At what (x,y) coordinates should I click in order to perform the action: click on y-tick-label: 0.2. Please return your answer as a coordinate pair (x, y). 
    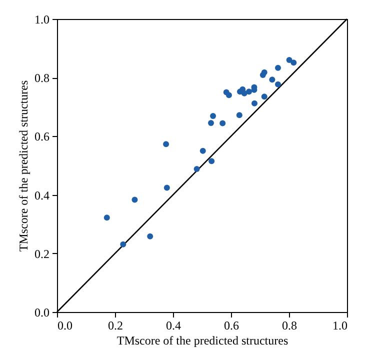
    Looking at the image, I should click on (42, 253).